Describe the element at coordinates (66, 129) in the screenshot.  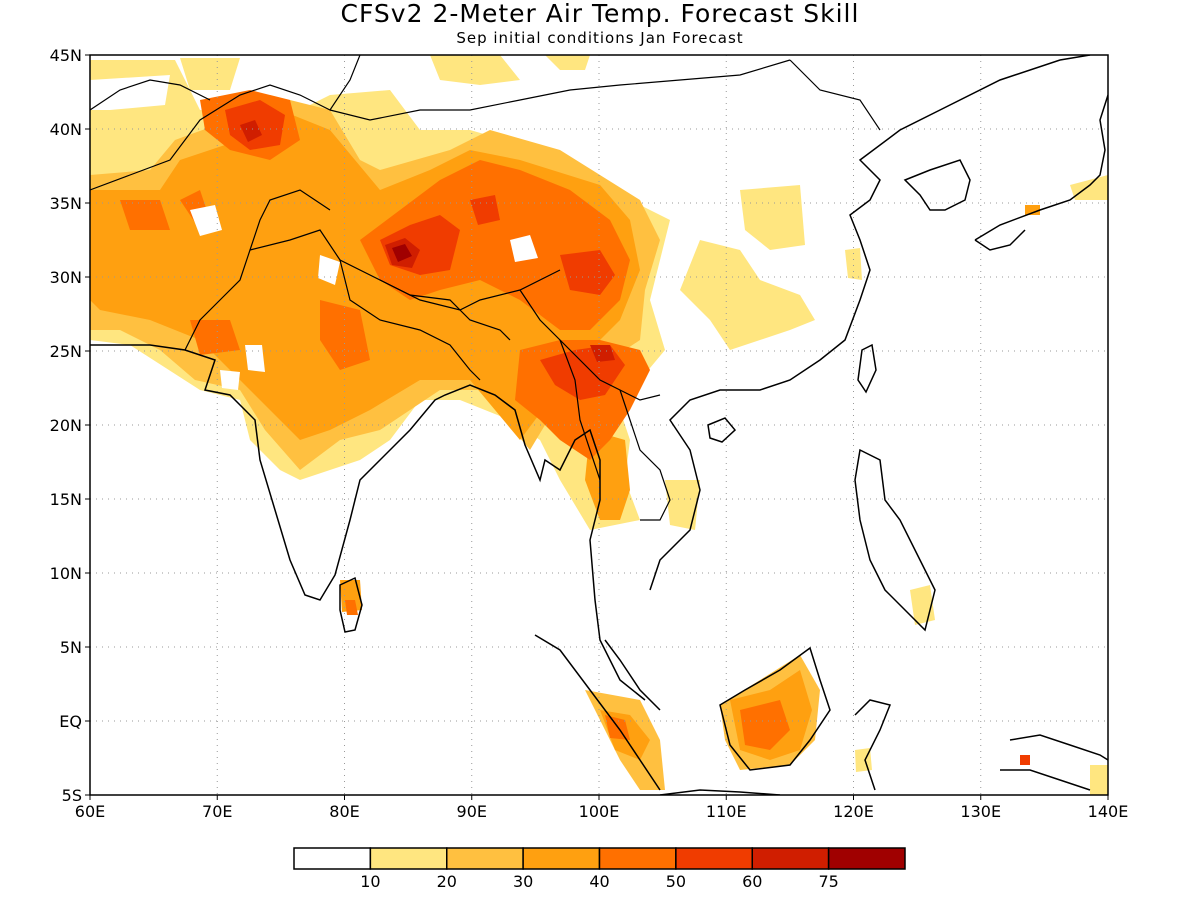
I see `lat-tick-label: 40N` at that location.